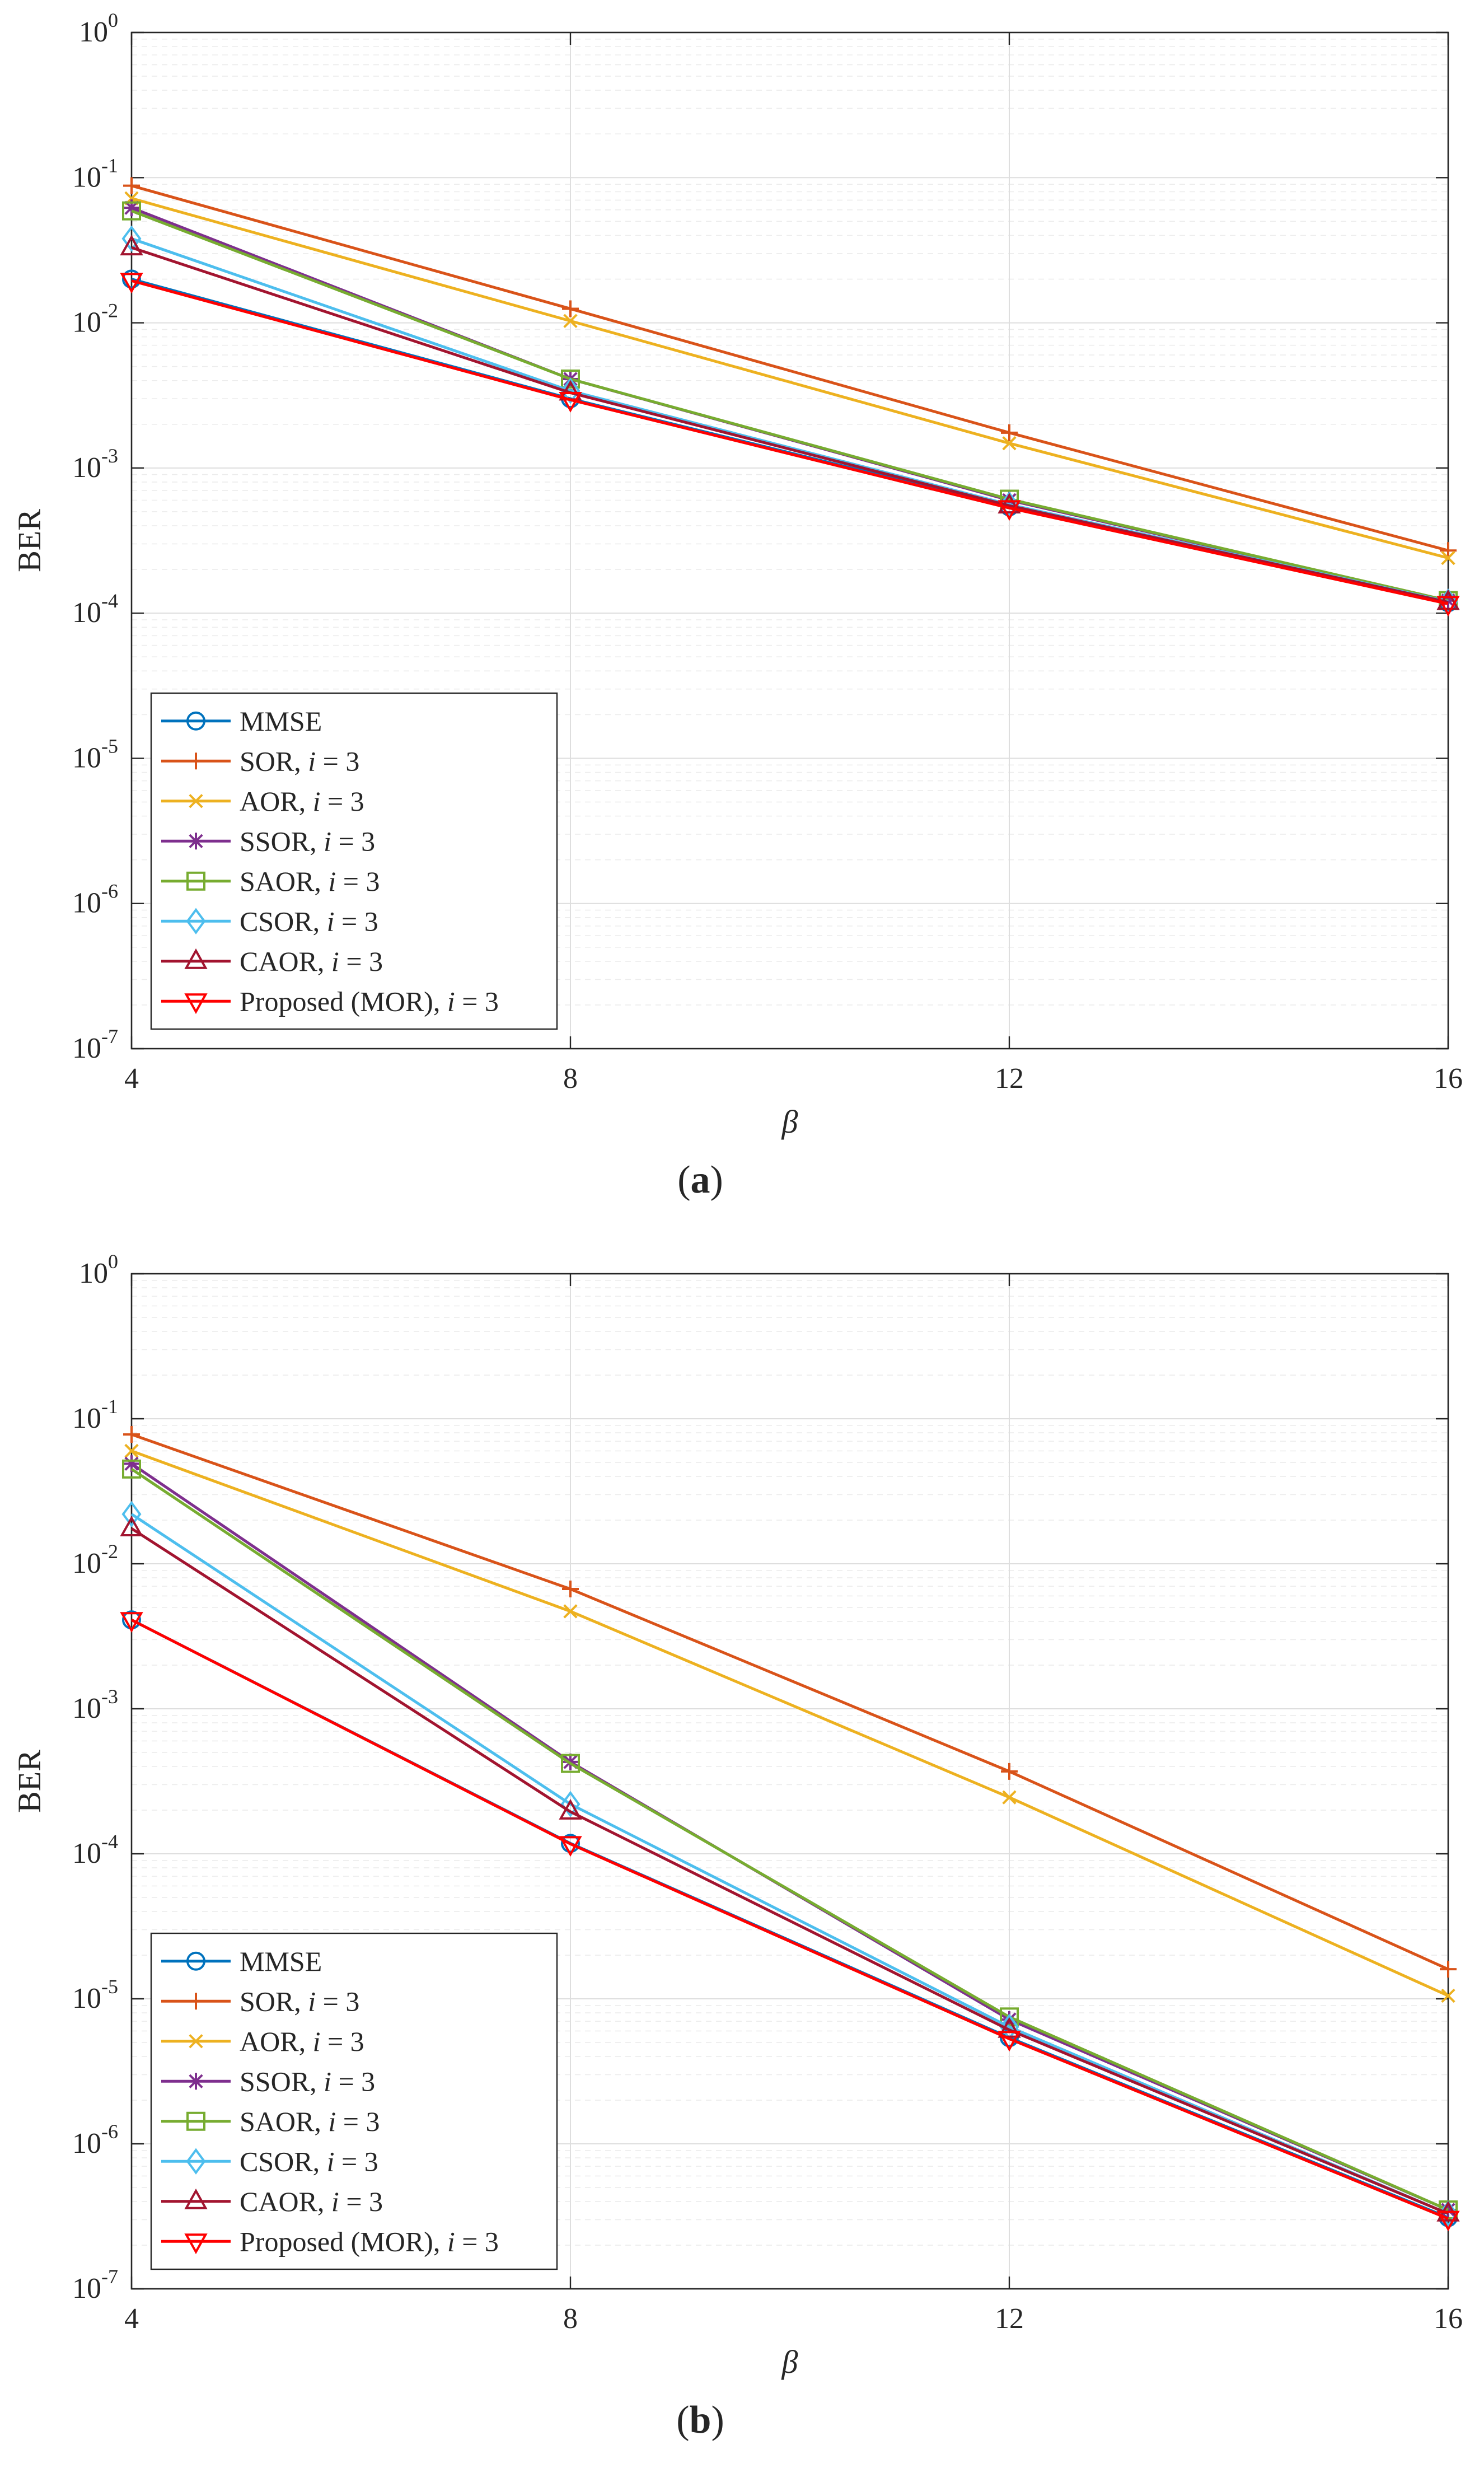 The image size is (1484, 2468). Describe the element at coordinates (343, 1001) in the screenshot. I see `legend-series-name: Proposed (MOR),` at that location.